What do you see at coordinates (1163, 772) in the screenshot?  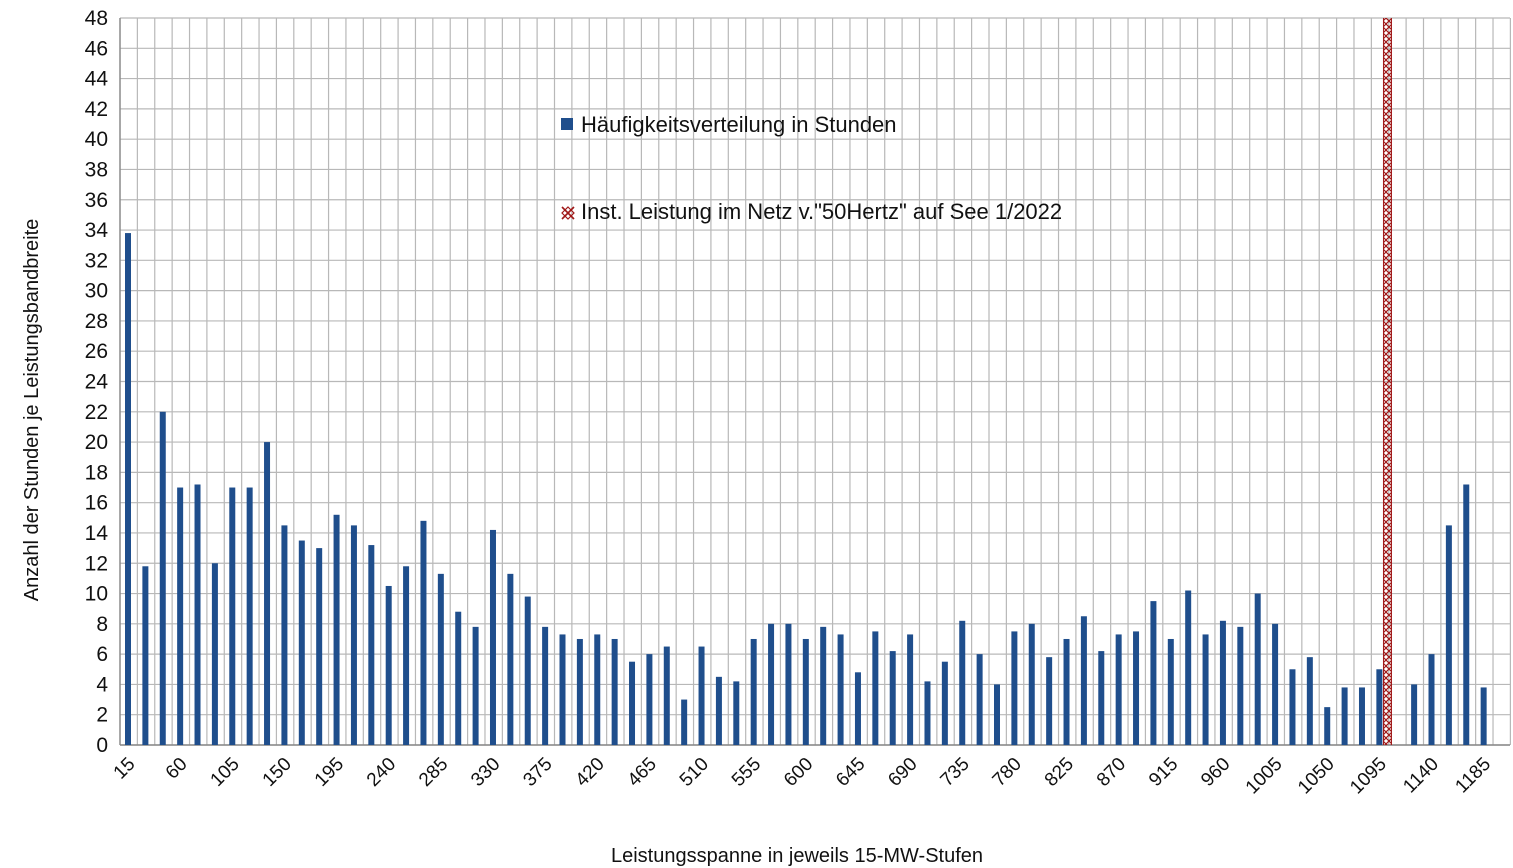 I see `x-tick-label: 915` at bounding box center [1163, 772].